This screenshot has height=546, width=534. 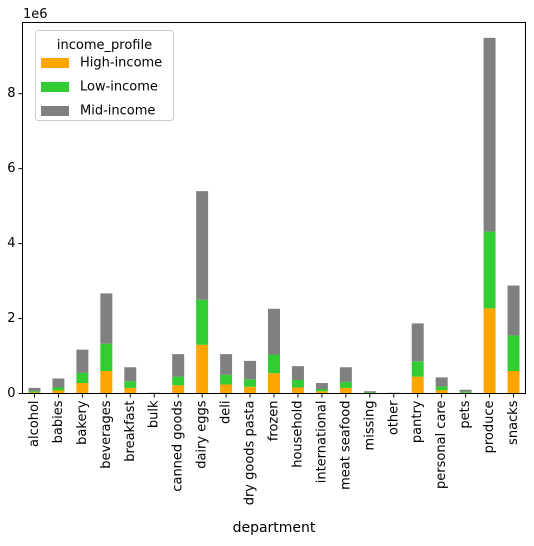 I want to click on bar-low-income-alcohol, so click(x=34, y=392).